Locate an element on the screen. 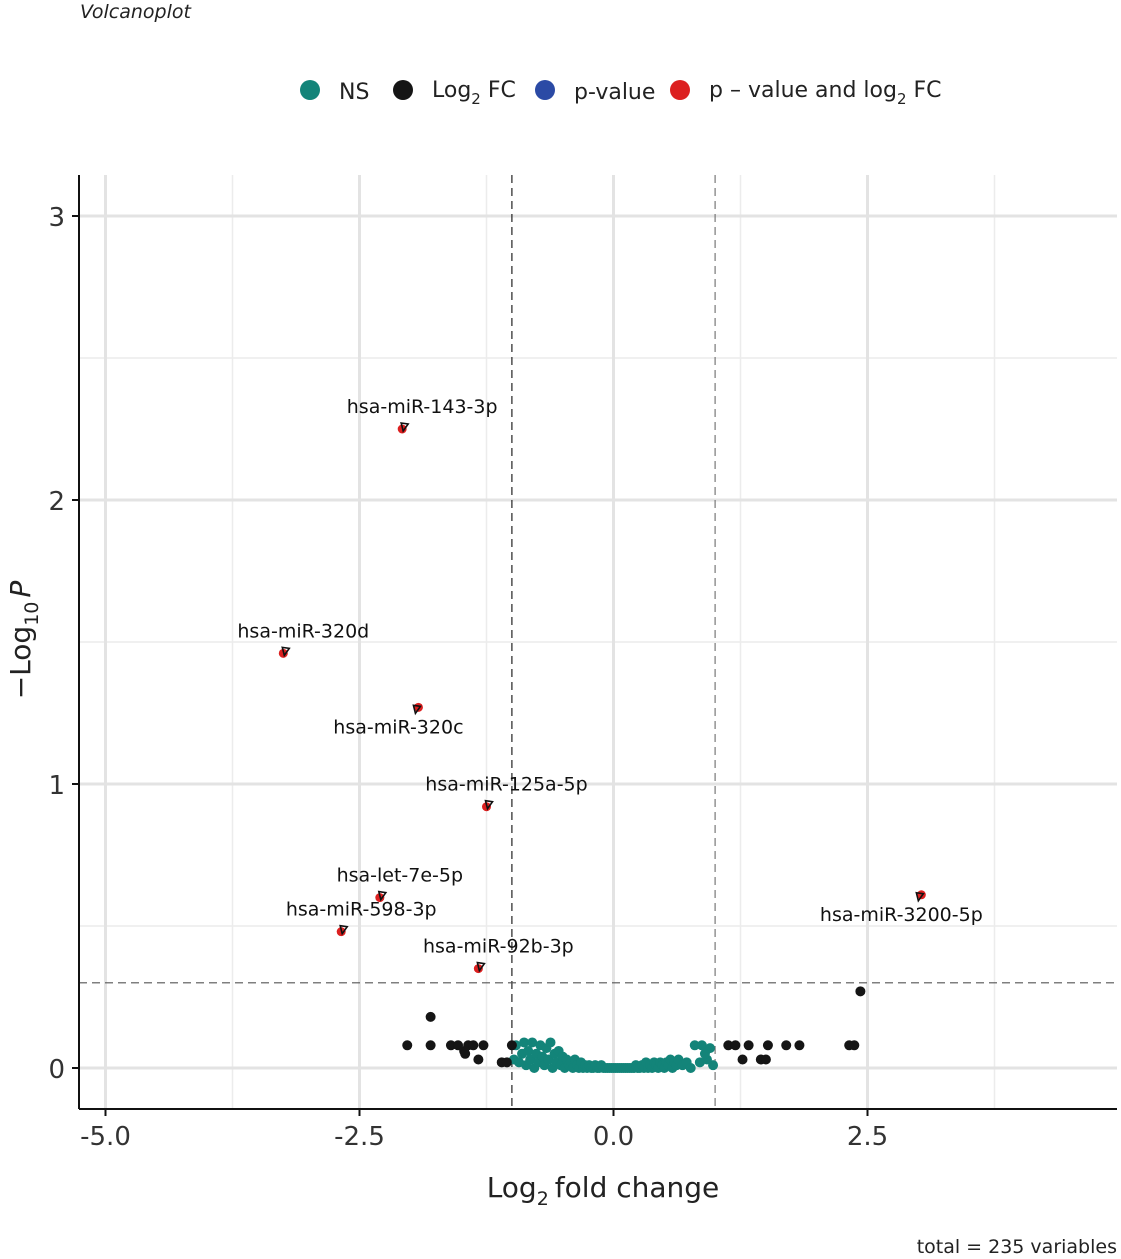  legend: NS Log2 FC p-value p – value and log2 FC is located at coordinates (621, 93).